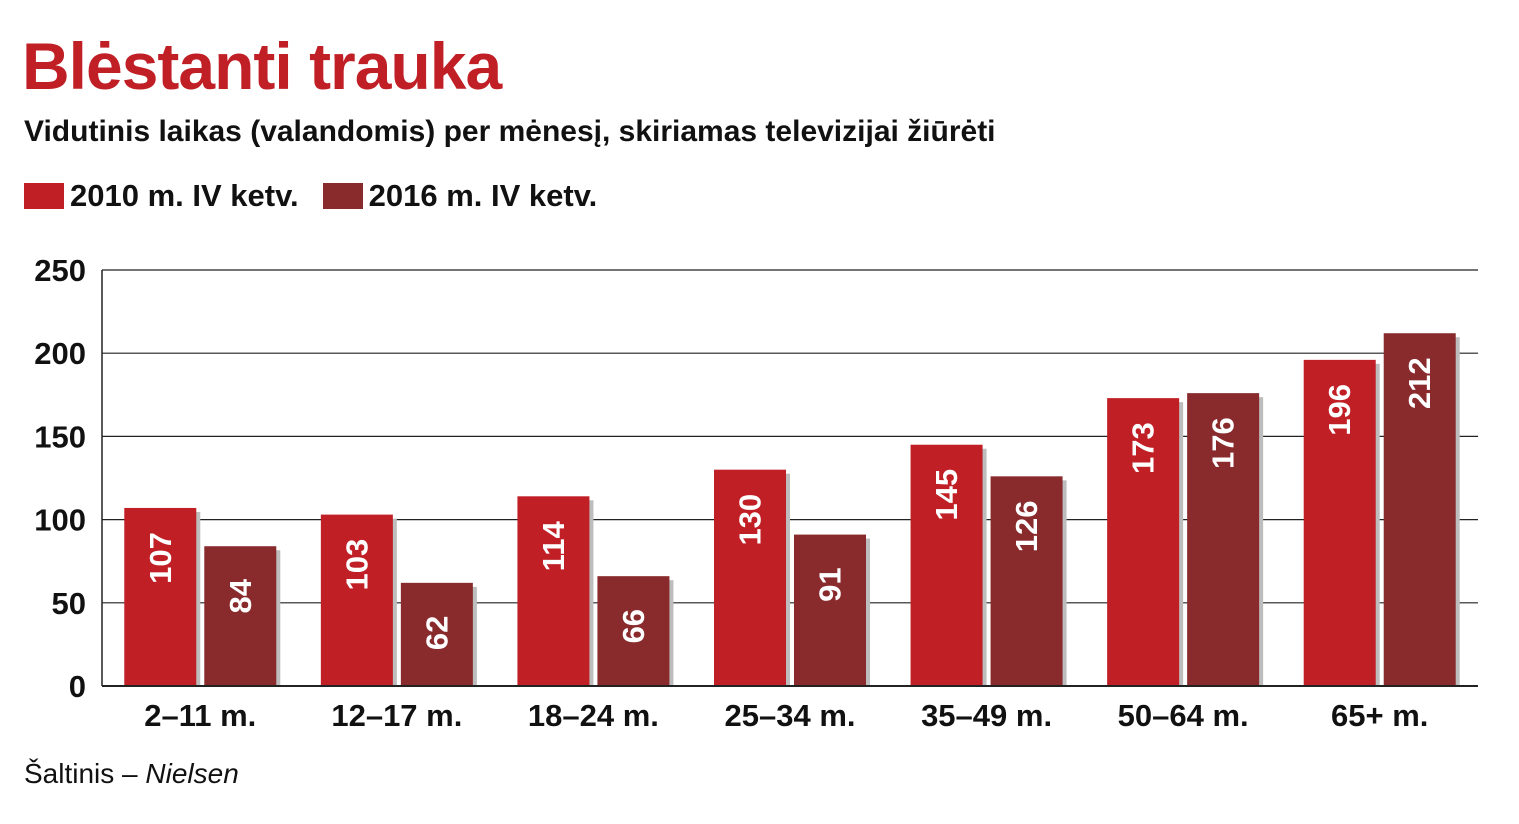 Image resolution: width=1519 pixels, height=824 pixels. Describe the element at coordinates (60, 353) in the screenshot. I see `y-tick-label: 200` at that location.